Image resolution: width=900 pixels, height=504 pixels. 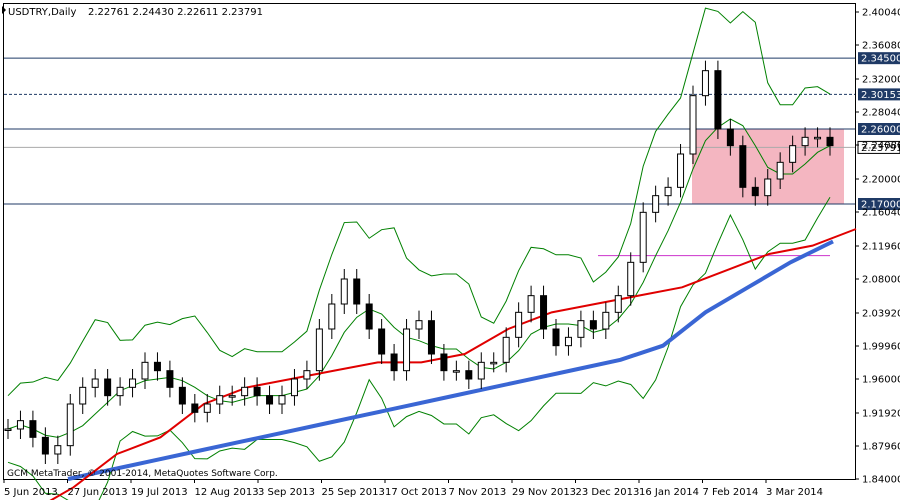 I want to click on y-tick-label: 2.40040, so click(x=881, y=13).